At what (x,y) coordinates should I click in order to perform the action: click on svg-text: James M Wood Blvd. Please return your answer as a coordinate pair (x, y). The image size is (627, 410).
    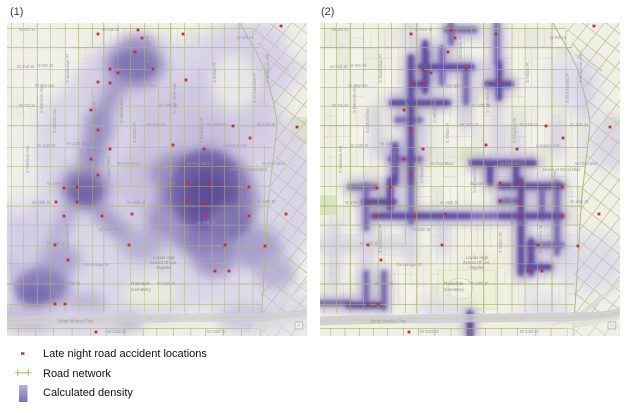
    Looking at the image, I should click on (561, 169).